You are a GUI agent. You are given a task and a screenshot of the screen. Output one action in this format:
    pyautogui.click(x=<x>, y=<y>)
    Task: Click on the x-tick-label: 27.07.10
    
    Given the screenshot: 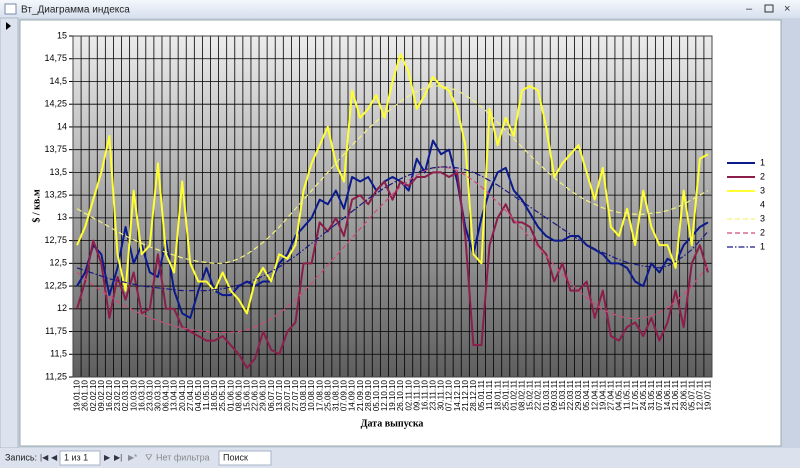 What is the action you would take?
    pyautogui.click(x=295, y=395)
    